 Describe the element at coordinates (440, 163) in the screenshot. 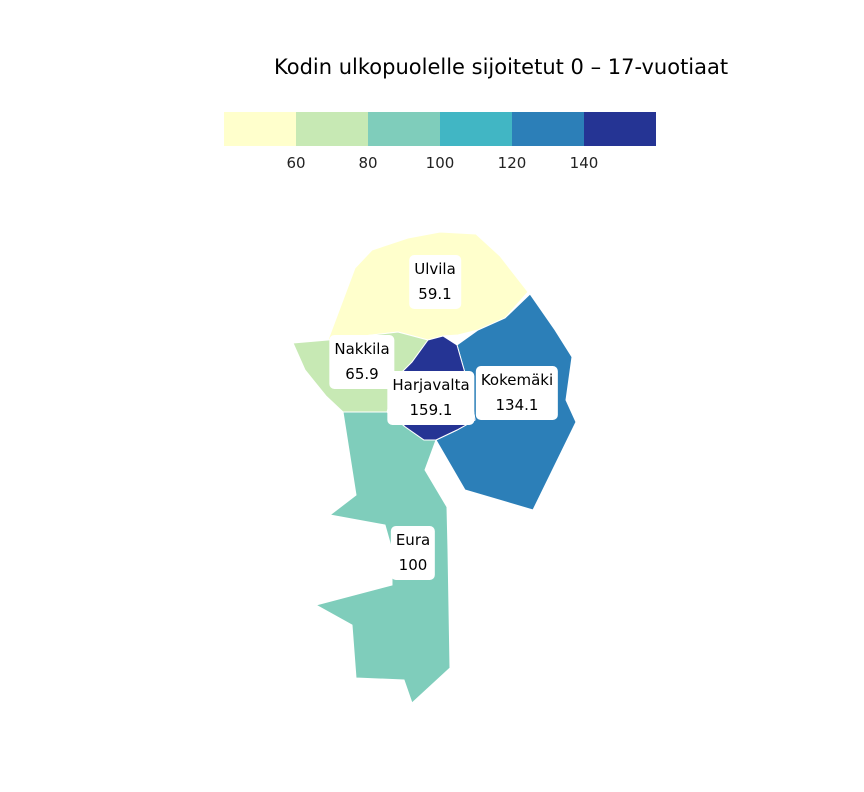

I see `legend-tick-100: 100` at that location.